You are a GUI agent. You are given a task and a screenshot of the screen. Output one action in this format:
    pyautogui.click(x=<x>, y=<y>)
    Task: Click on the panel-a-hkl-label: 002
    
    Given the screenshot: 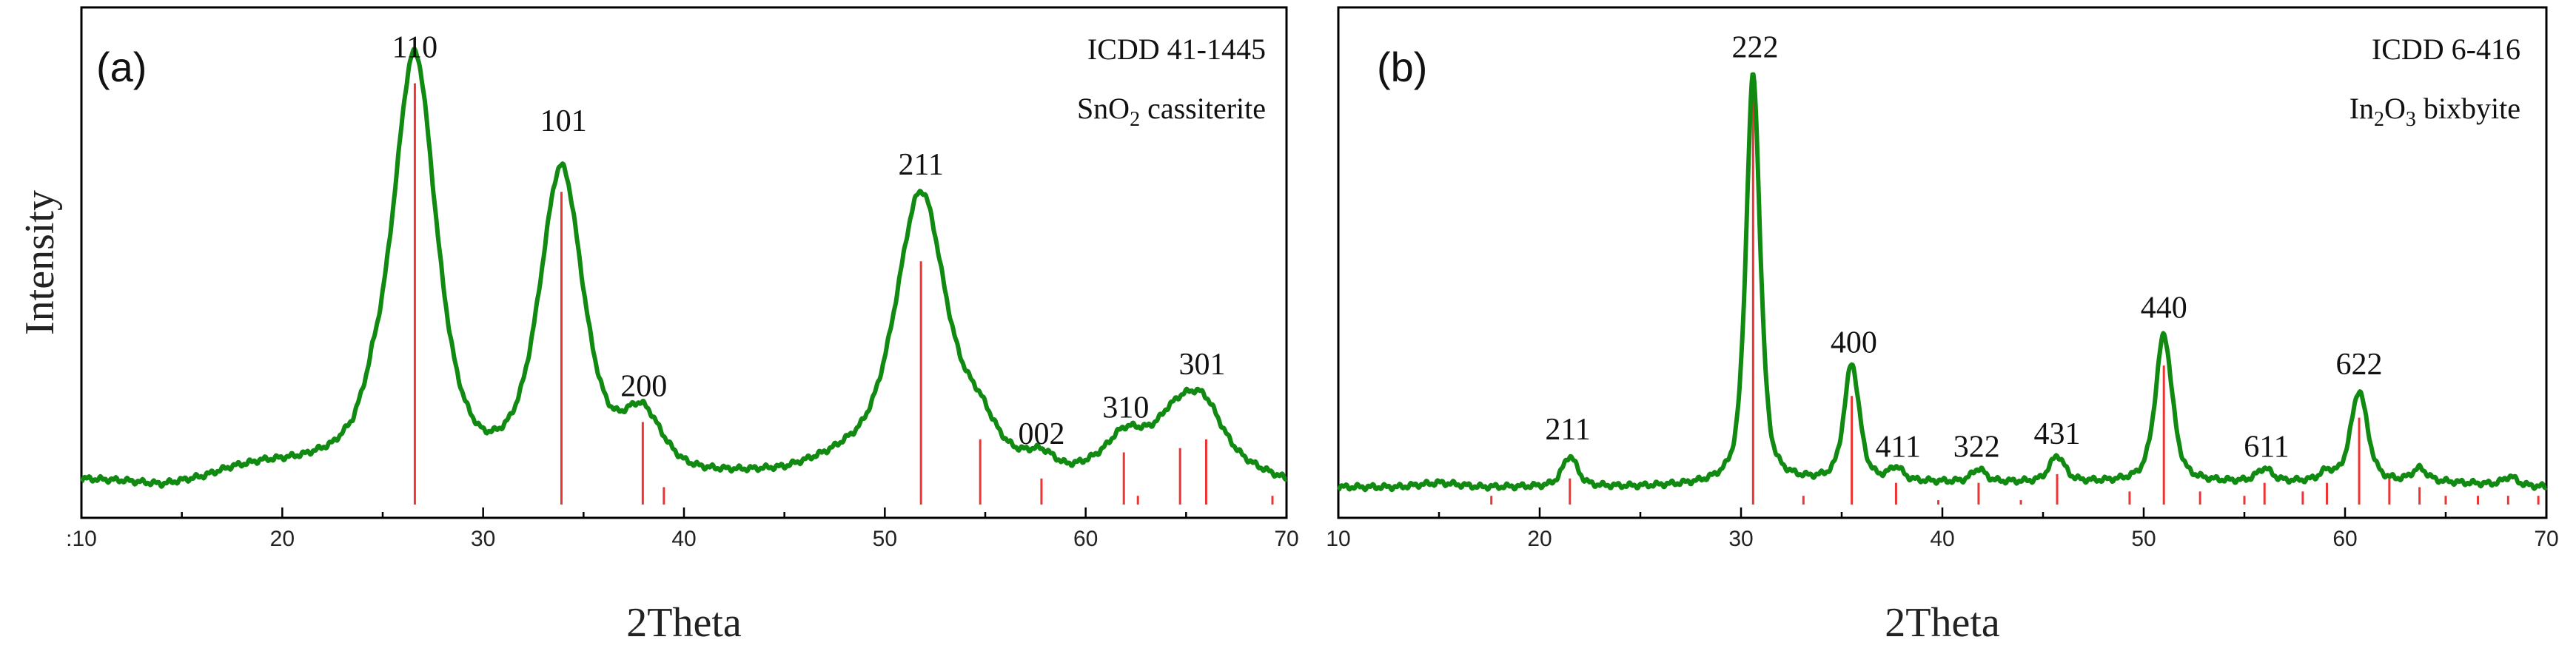 What is the action you would take?
    pyautogui.click(x=1041, y=434)
    